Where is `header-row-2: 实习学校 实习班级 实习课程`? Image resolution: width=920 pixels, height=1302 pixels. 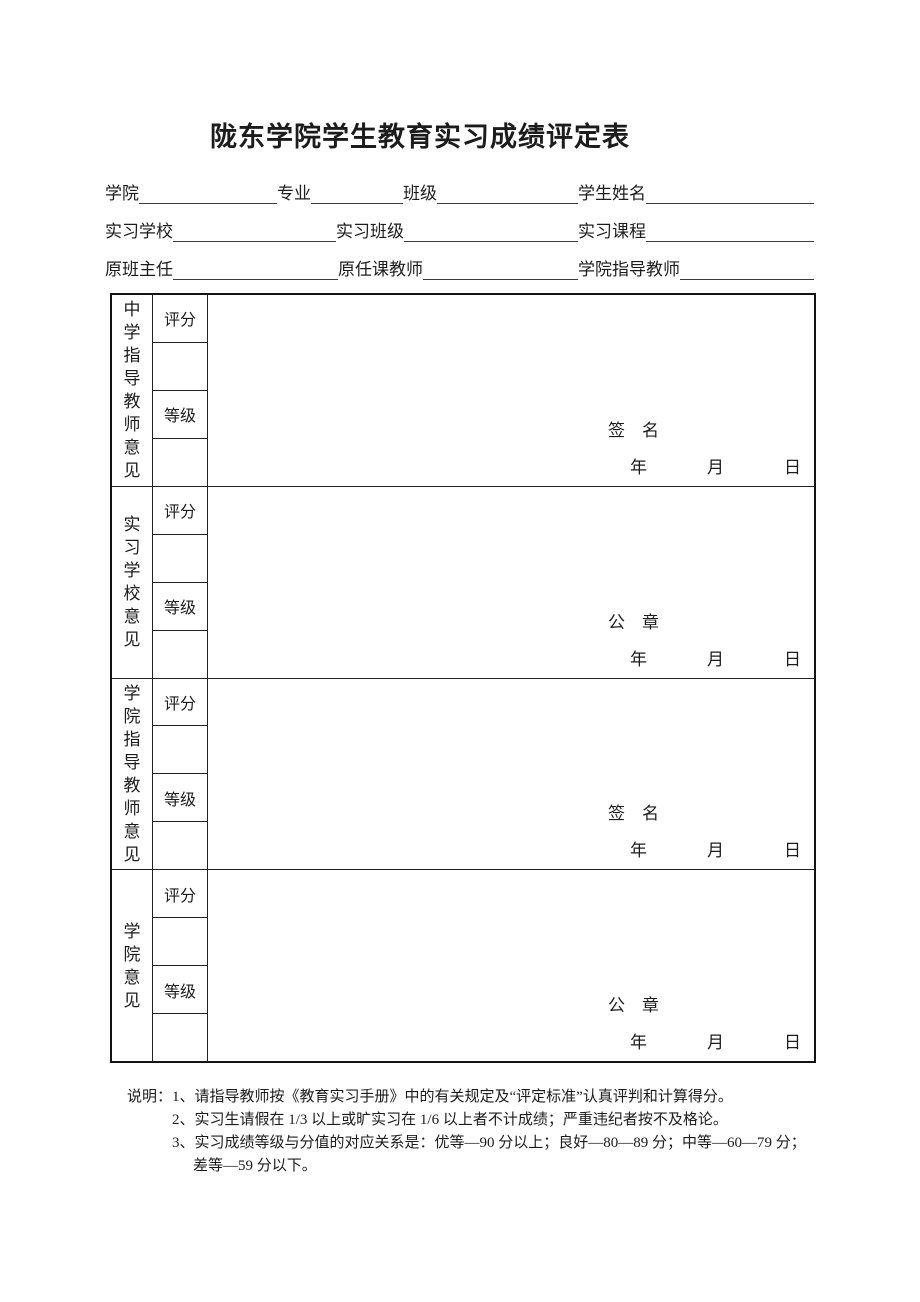
header-row-2: 实习学校 实习班级 实习课程 is located at coordinates (459, 229).